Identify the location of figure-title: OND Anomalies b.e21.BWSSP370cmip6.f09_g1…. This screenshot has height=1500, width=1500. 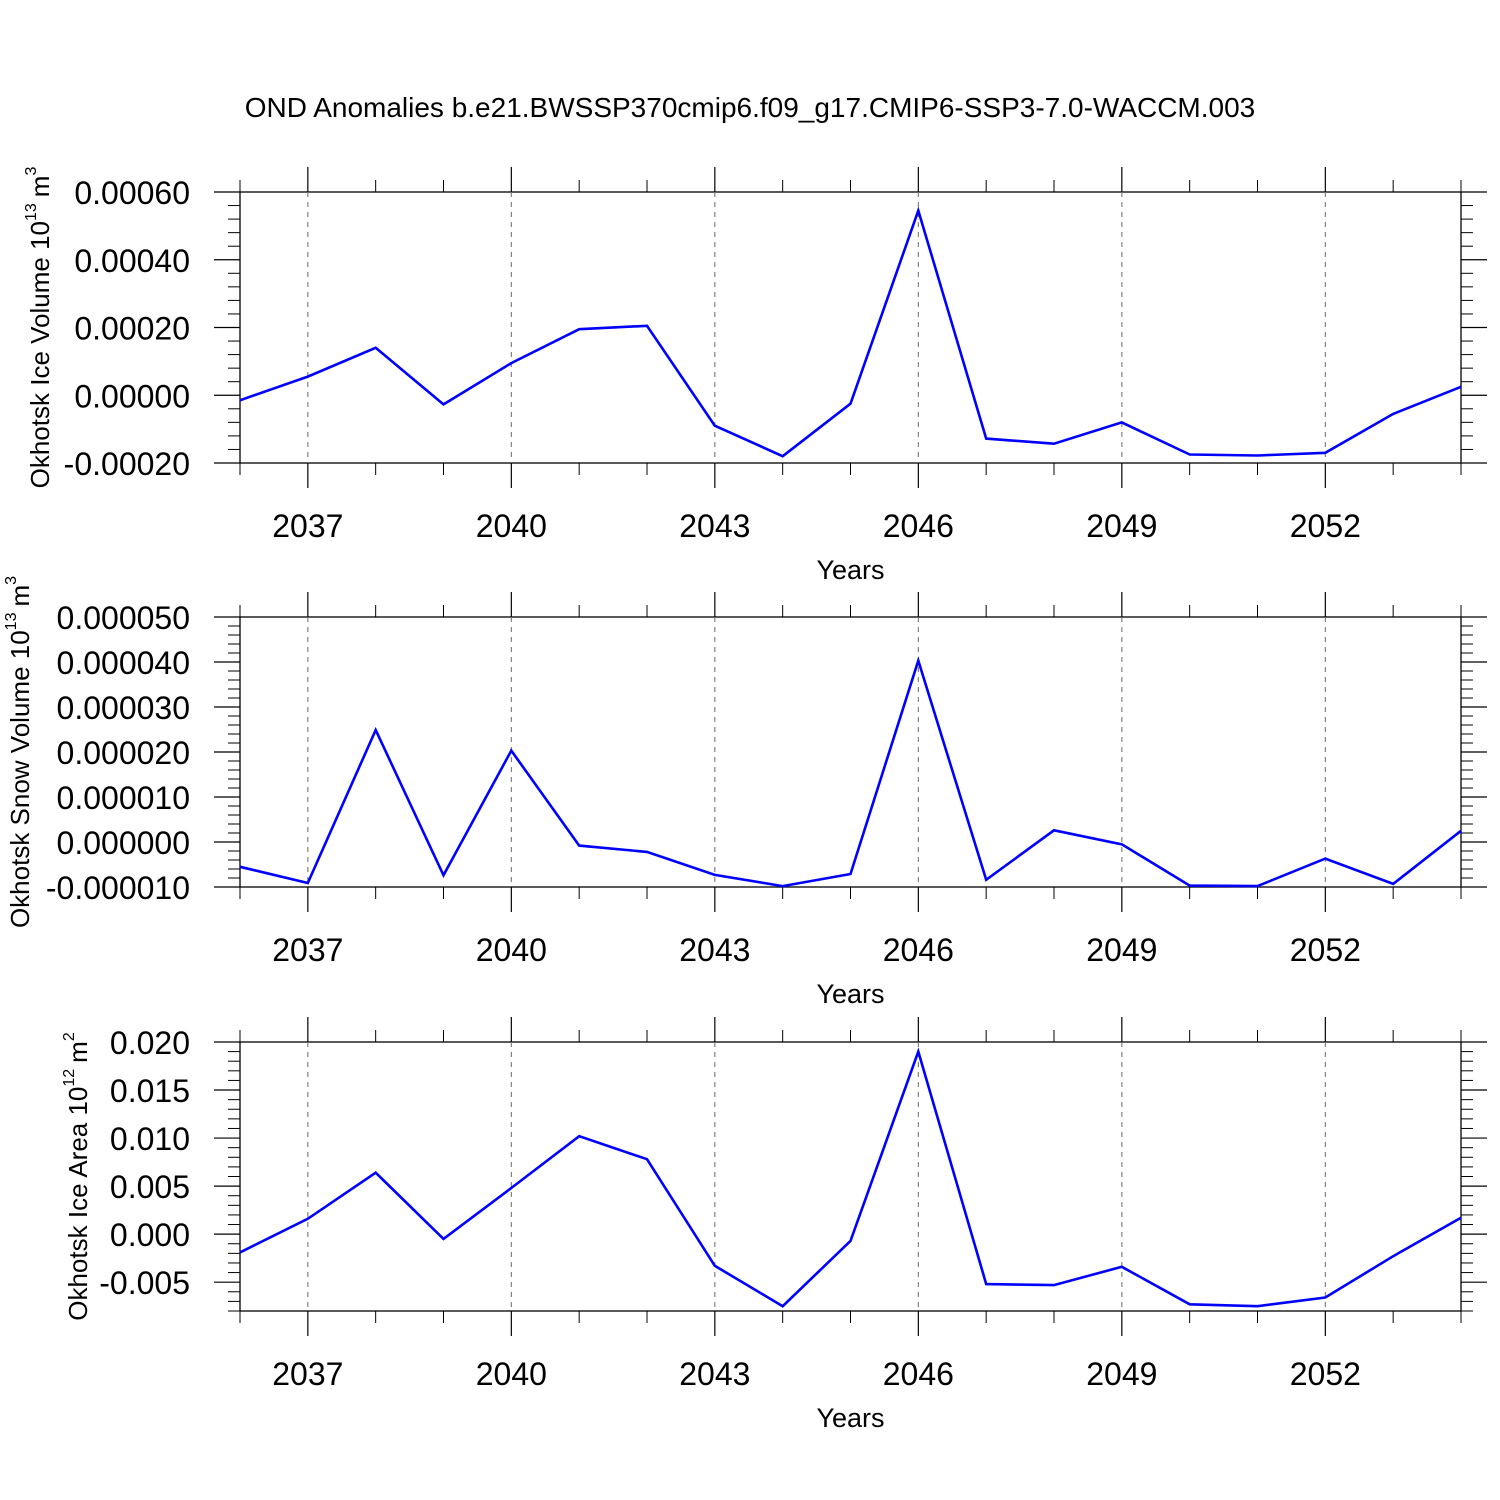
(750, 107).